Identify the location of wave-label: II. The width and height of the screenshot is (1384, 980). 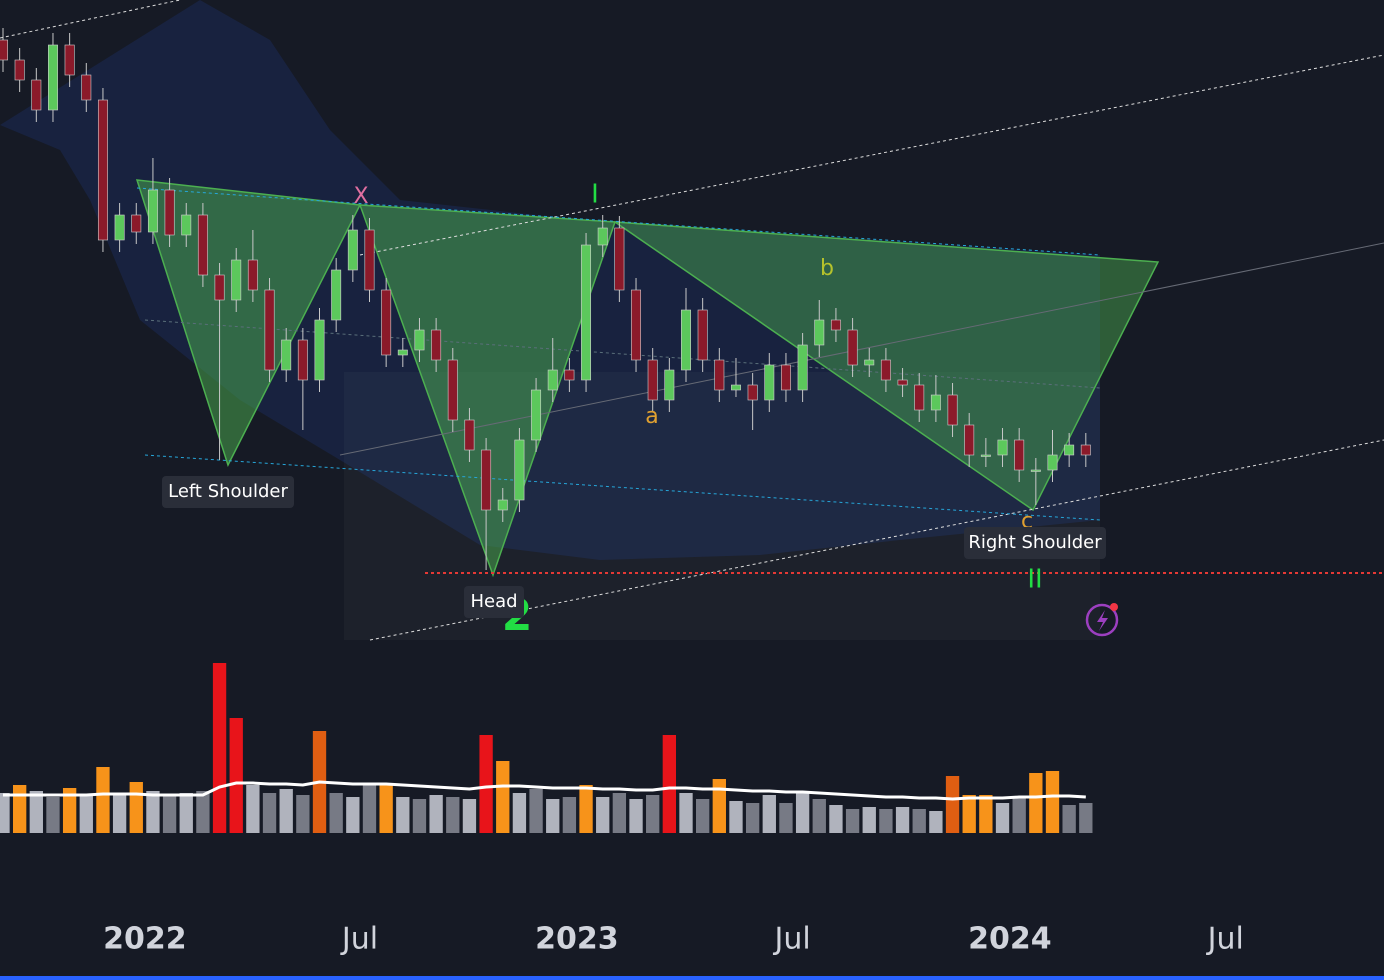
(1034, 580).